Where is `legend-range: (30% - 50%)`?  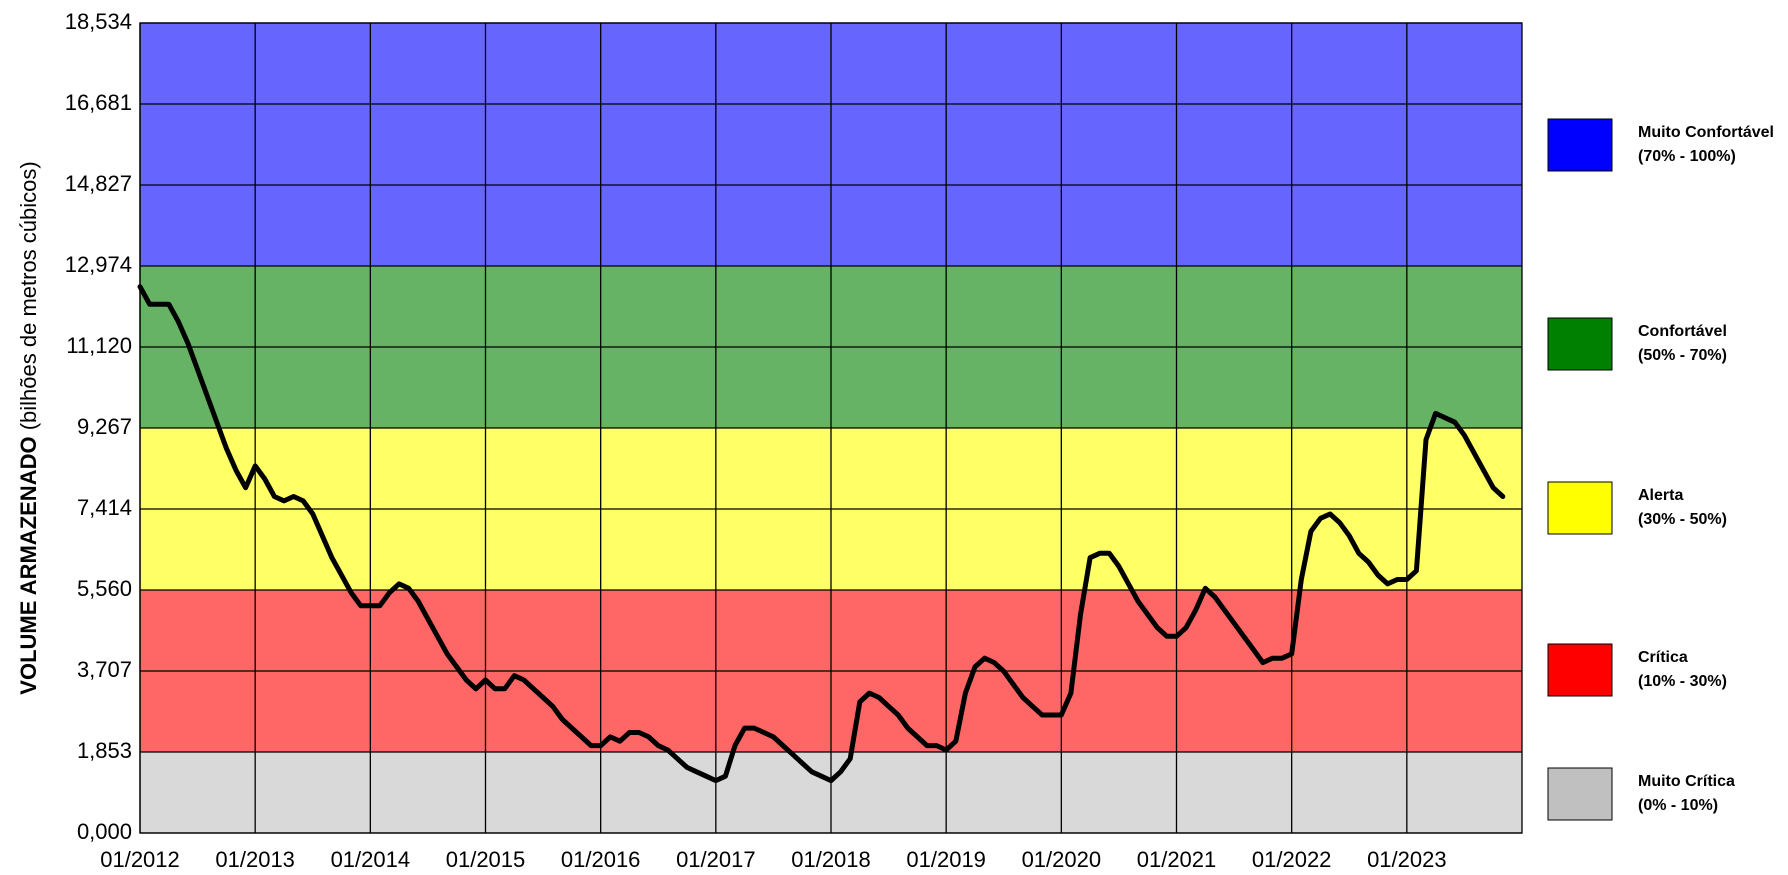
legend-range: (30% - 50%) is located at coordinates (1682, 519).